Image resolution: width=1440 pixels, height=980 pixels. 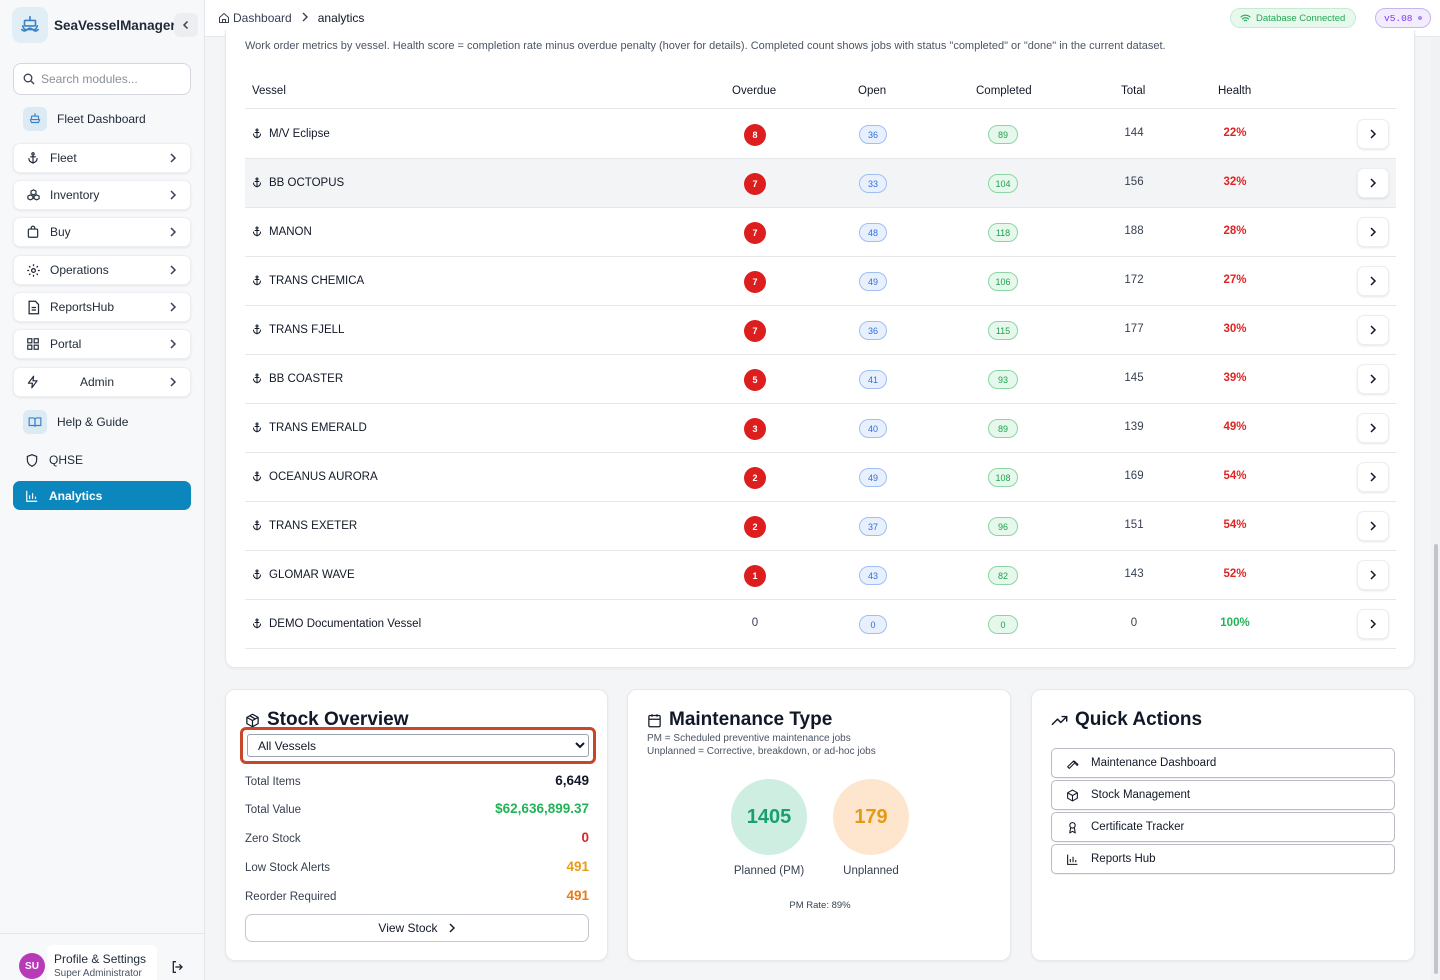 I want to click on ship-icon, so click(x=35, y=119).